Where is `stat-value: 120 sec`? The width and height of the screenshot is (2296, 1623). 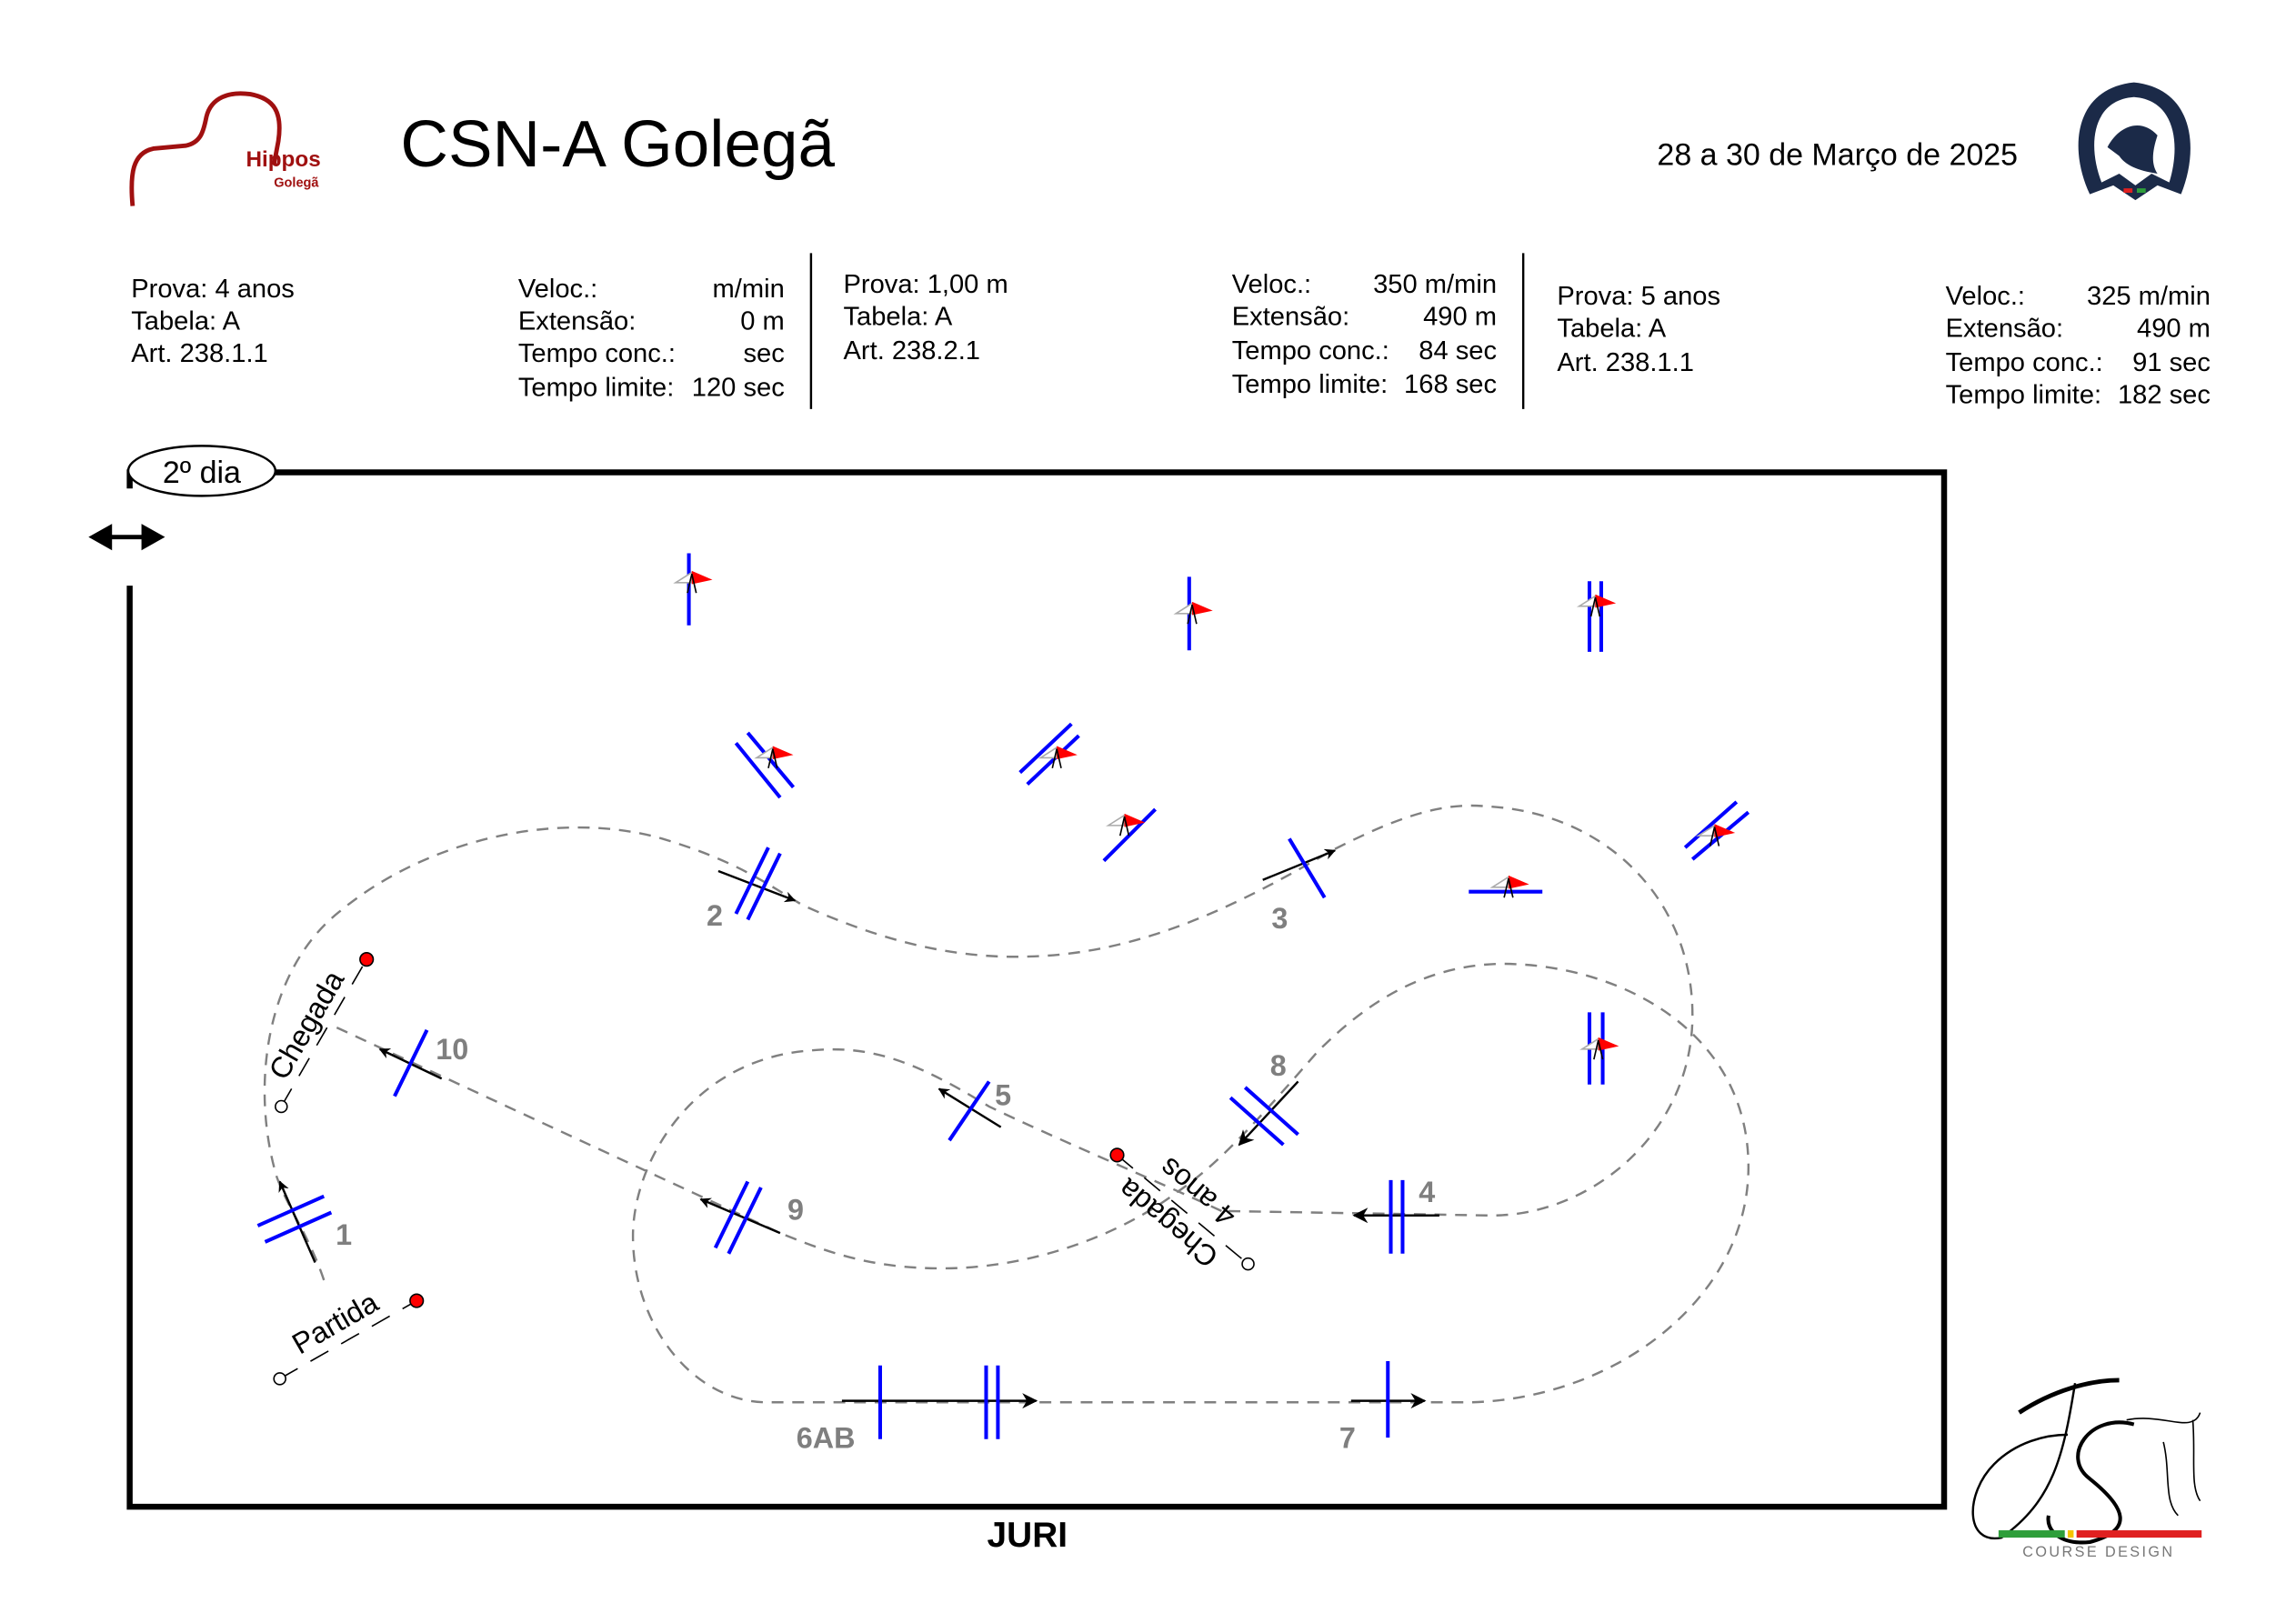 stat-value: 120 sec is located at coordinates (738, 387).